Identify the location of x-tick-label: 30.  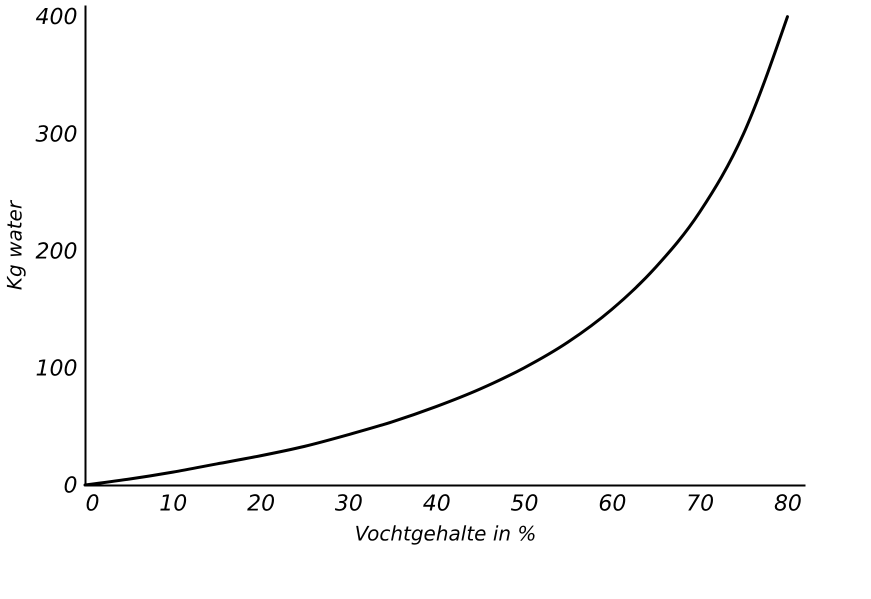
(348, 504).